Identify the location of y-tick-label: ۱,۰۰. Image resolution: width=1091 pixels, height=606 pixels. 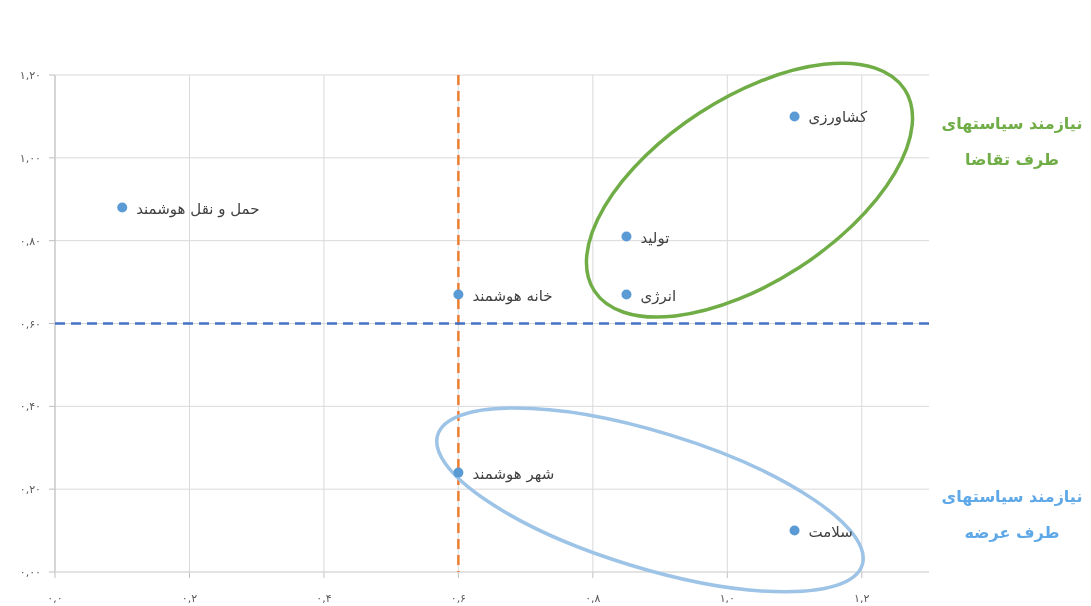
(30, 158).